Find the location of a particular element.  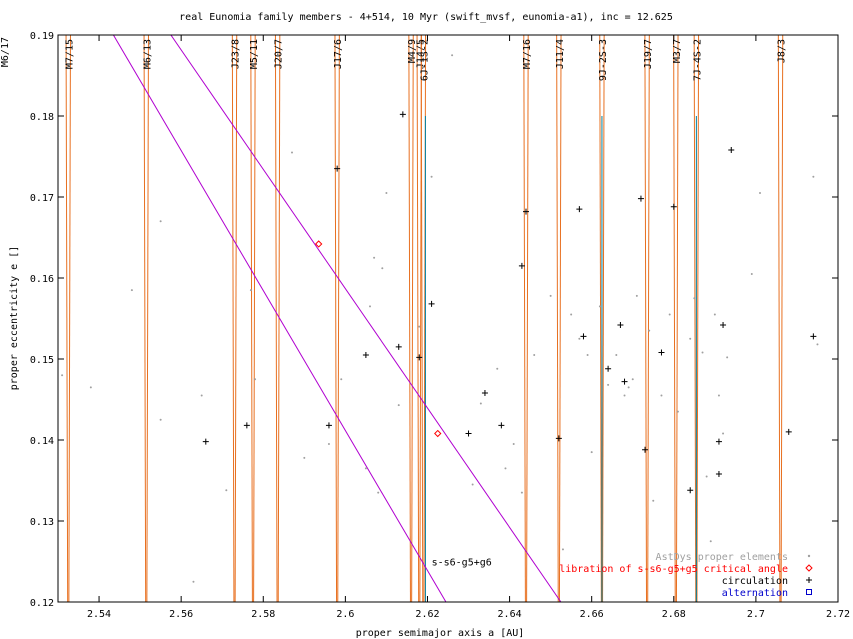

resonance-label: M6/13 is located at coordinates (147, 54).